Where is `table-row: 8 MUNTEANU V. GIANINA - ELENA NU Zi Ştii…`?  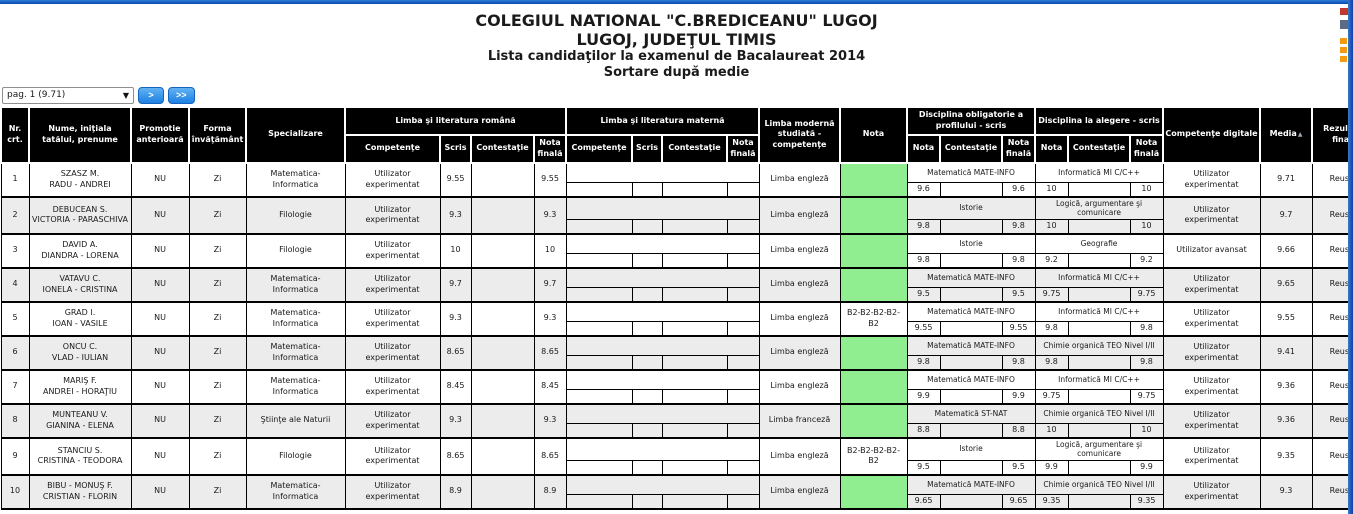
table-row: 8 MUNTEANU V. GIANINA - ELENA NU Zi Ştii… is located at coordinates (676, 421).